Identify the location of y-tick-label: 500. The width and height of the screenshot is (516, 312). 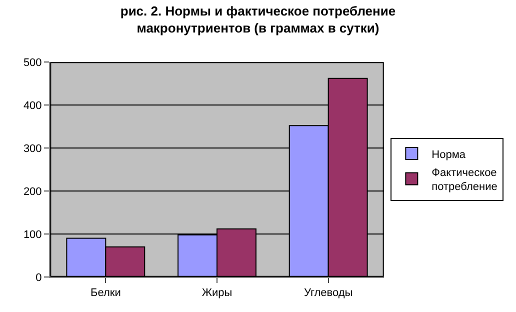
(32, 62).